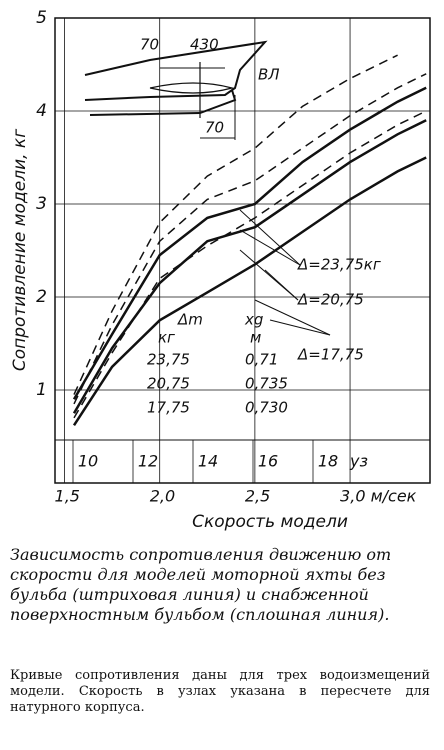  I want to click on leader-lines, so click(285, 272).